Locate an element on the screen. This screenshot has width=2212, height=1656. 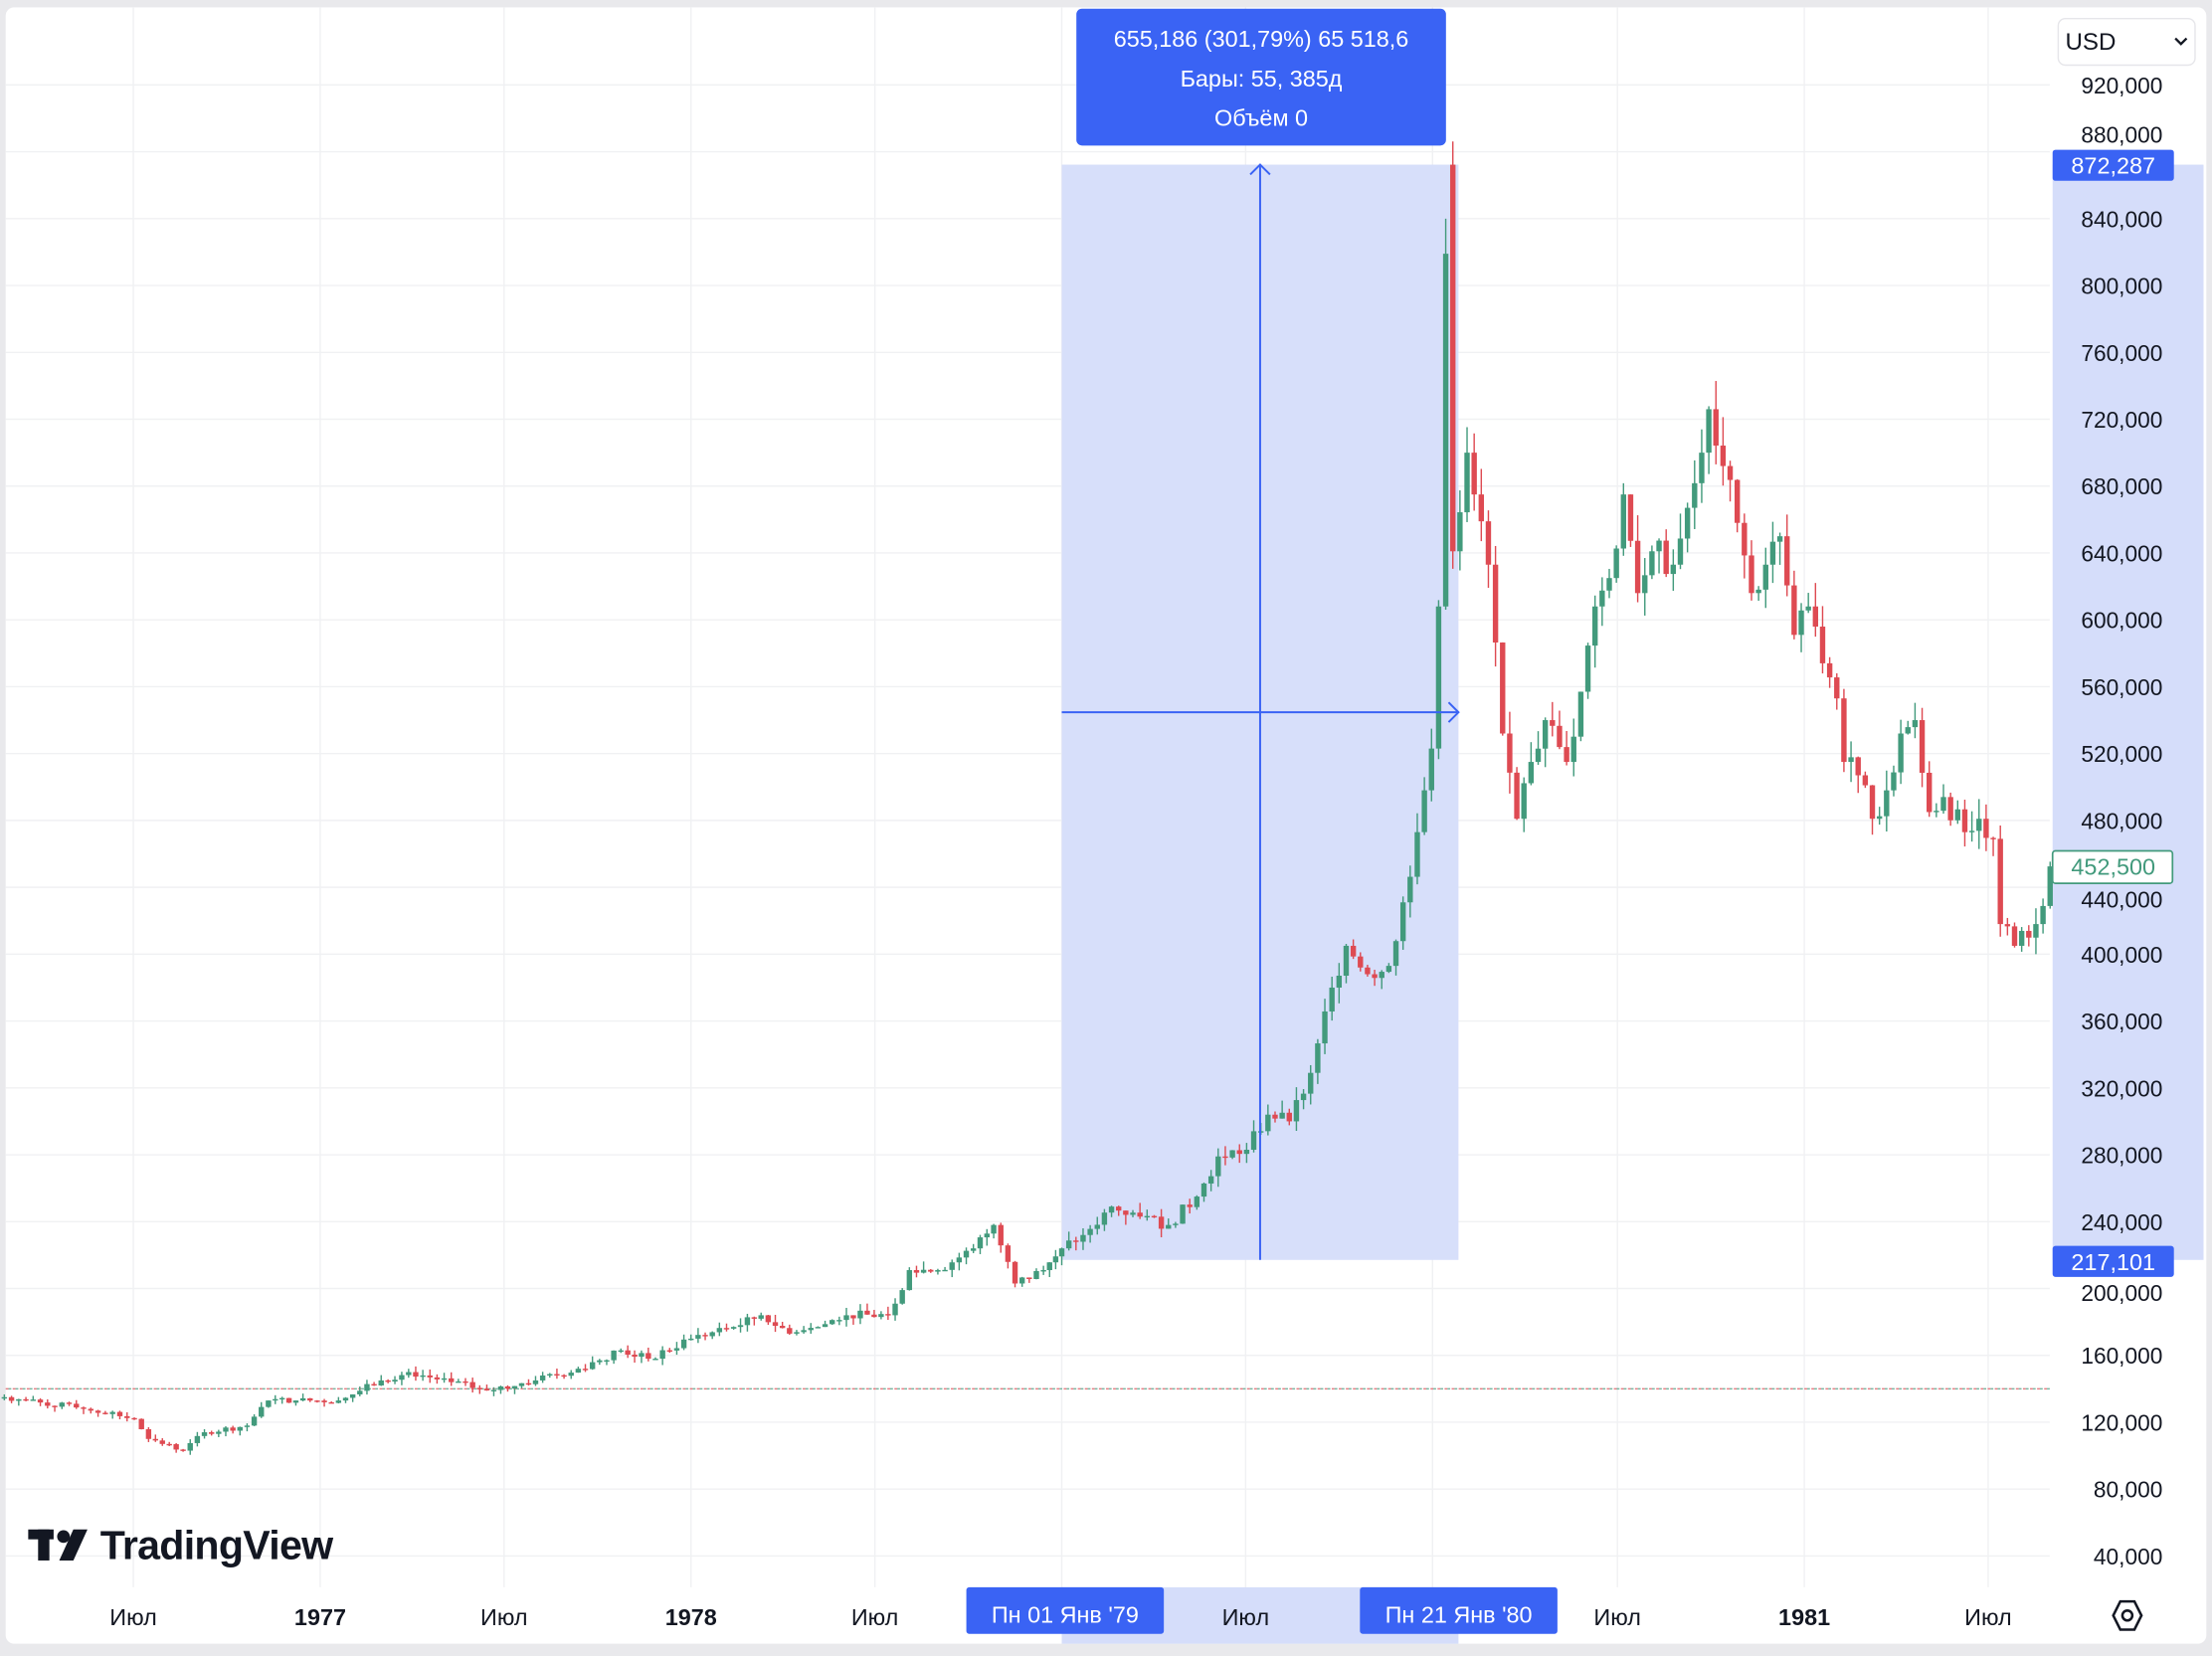
time-axis: Июл 1977 Июл 1978 Июл Июл Июл 1981 Июл is located at coordinates (1060, 1617).